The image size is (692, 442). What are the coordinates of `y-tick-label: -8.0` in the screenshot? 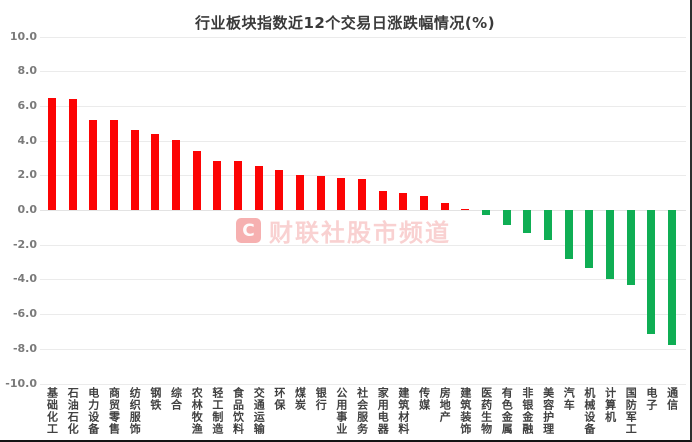 It's located at (24, 348).